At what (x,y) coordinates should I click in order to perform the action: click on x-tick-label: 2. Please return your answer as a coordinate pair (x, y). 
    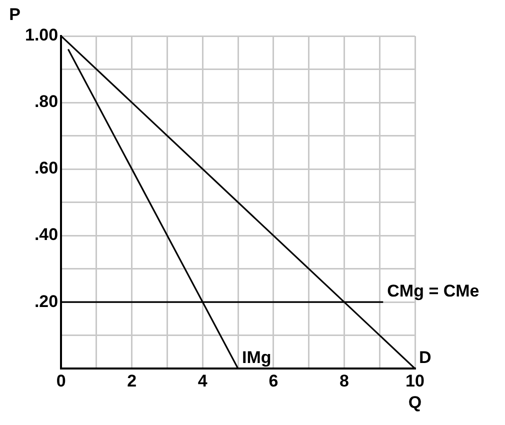
    Looking at the image, I should click on (132, 380).